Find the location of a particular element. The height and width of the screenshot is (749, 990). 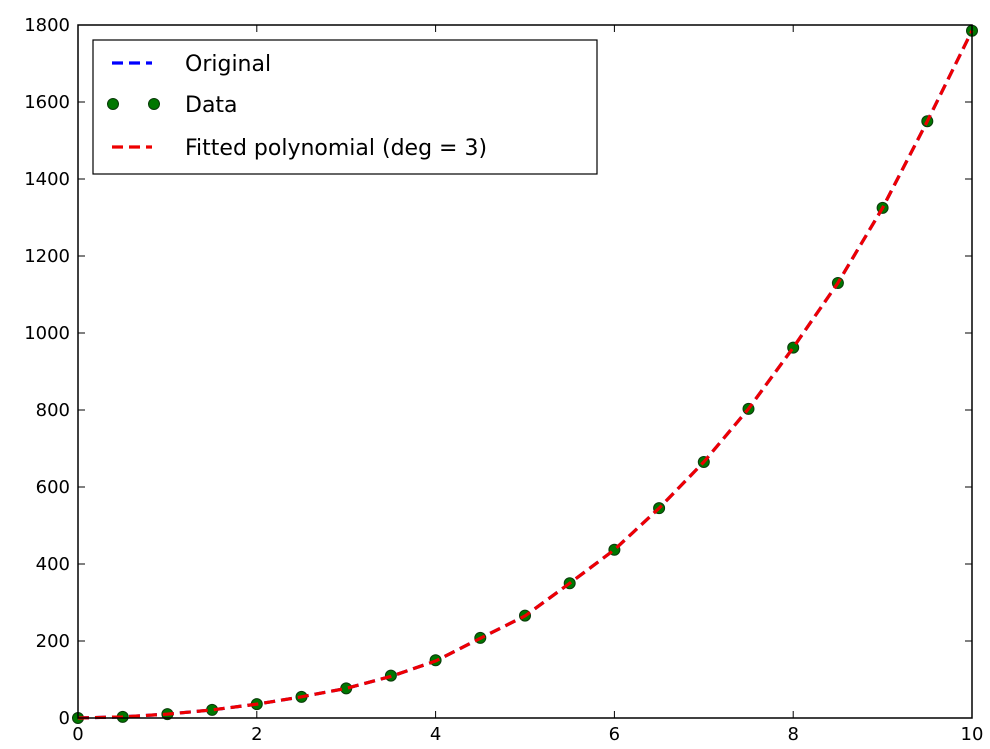

y-tick-label-0: 0 is located at coordinates (64, 718).